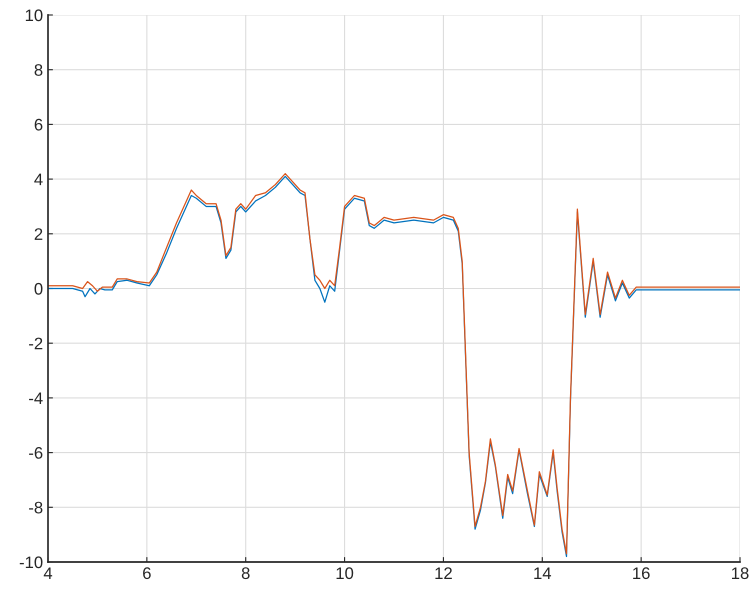  I want to click on x-tick-label: 12, so click(443, 573).